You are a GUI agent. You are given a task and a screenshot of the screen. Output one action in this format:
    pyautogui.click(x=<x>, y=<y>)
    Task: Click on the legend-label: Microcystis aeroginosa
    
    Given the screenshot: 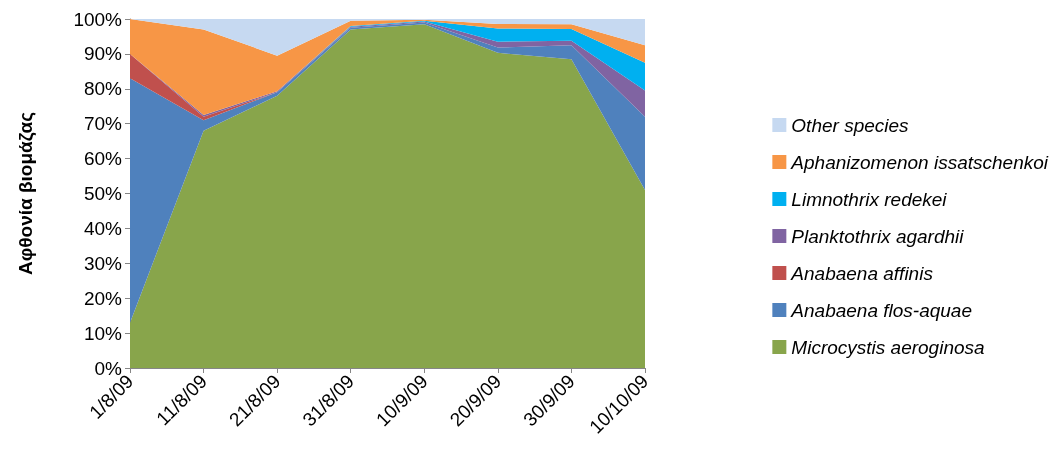 What is the action you would take?
    pyautogui.click(x=888, y=347)
    